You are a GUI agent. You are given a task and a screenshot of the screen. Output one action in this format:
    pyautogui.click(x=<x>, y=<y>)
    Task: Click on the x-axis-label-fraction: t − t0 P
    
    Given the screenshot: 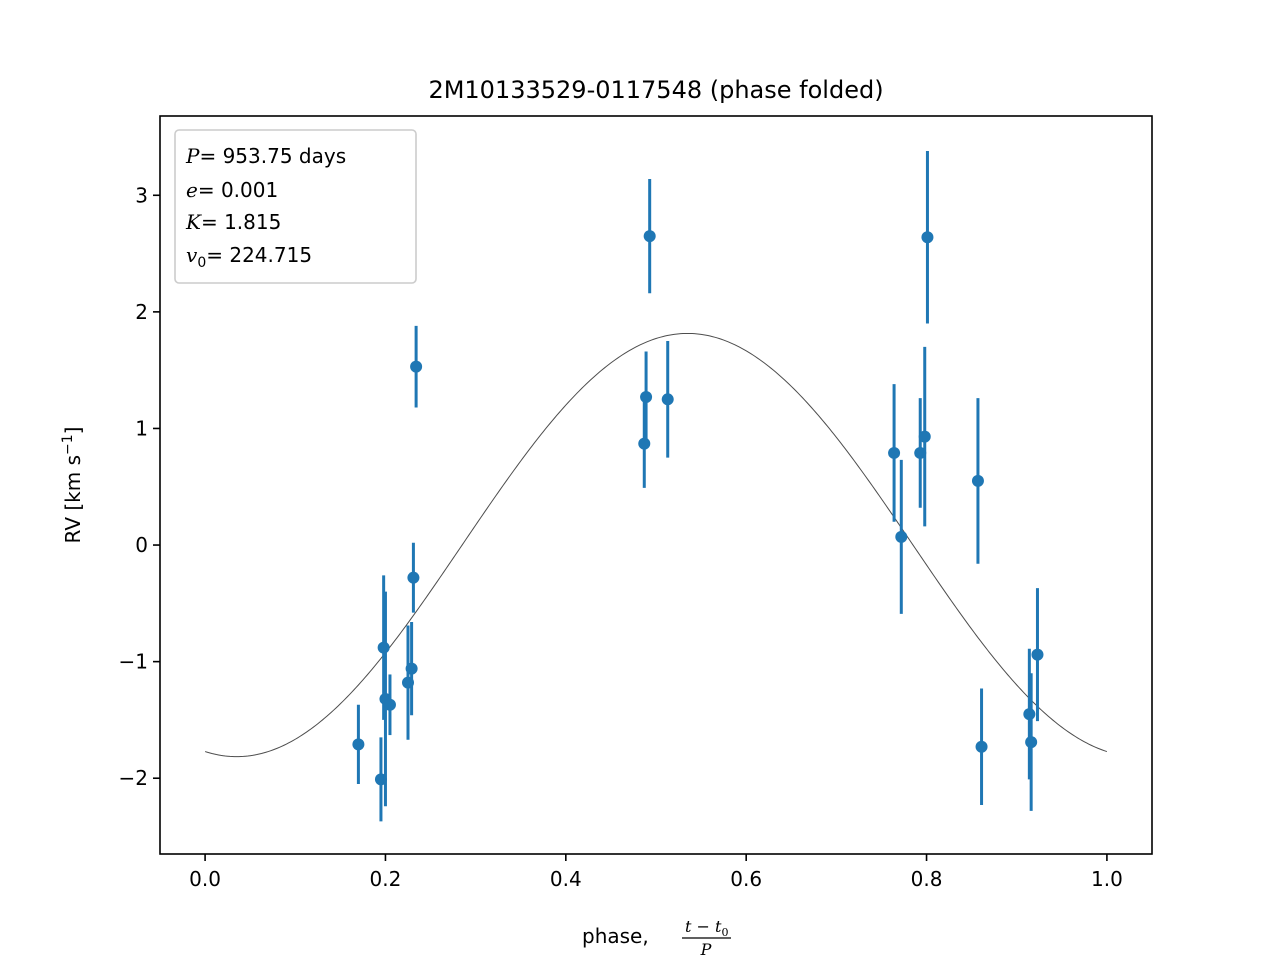 What is the action you would take?
    pyautogui.click(x=706, y=938)
    